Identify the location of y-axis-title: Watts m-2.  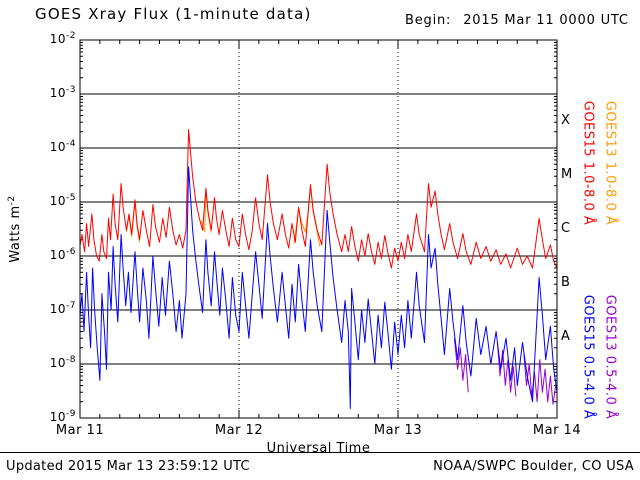
(15, 228).